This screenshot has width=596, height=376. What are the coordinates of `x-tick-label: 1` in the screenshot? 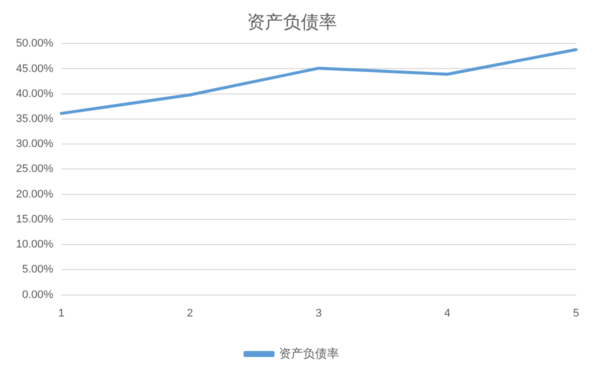 It's located at (61, 313).